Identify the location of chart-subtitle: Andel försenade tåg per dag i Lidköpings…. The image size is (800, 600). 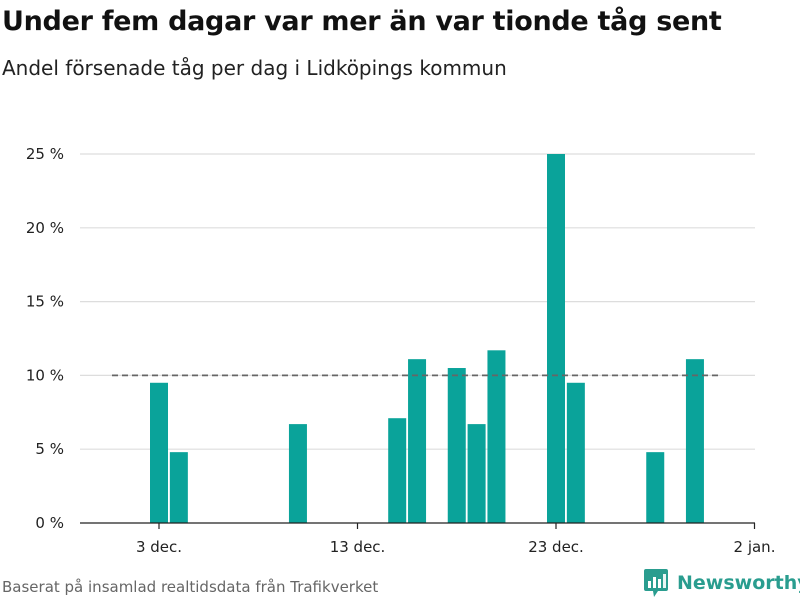
(254, 68).